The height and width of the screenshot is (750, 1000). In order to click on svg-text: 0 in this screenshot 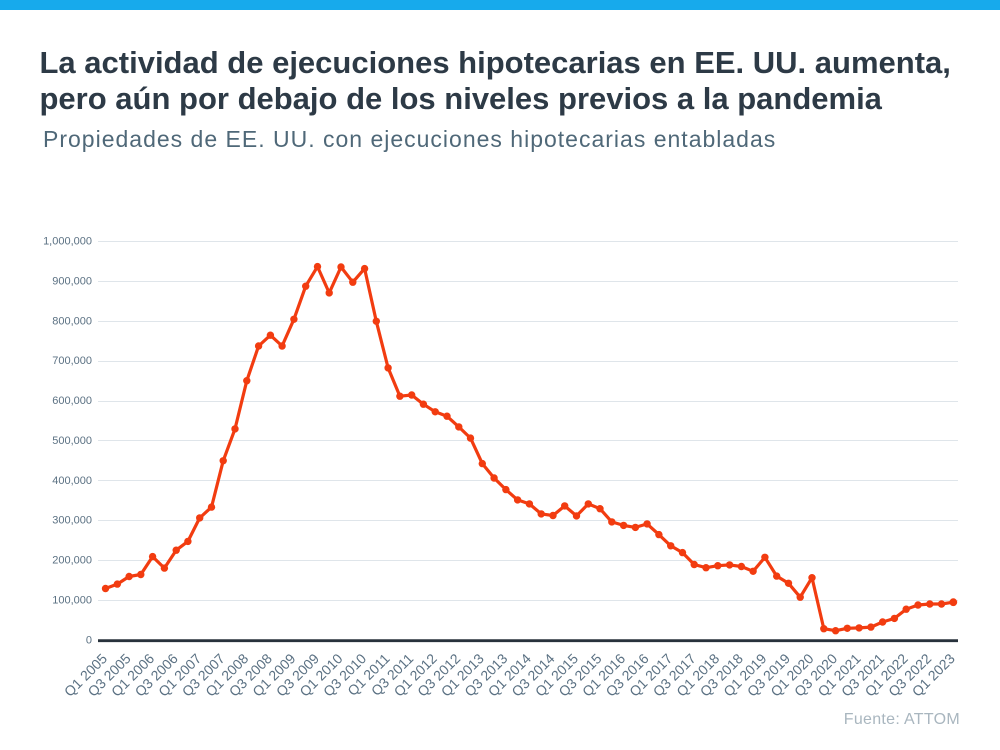, I will do `click(89, 640)`.